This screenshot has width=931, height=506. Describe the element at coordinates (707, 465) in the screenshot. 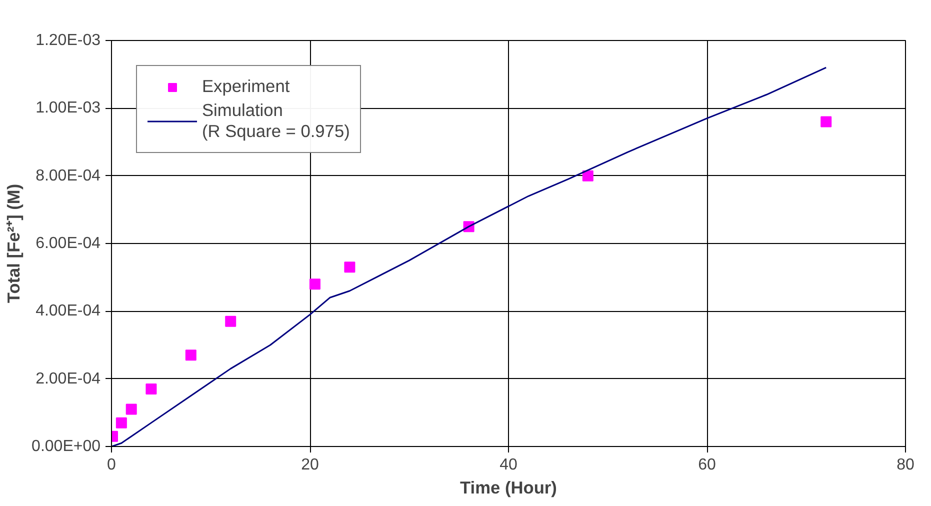

I see `x-tick-label: 60` at that location.